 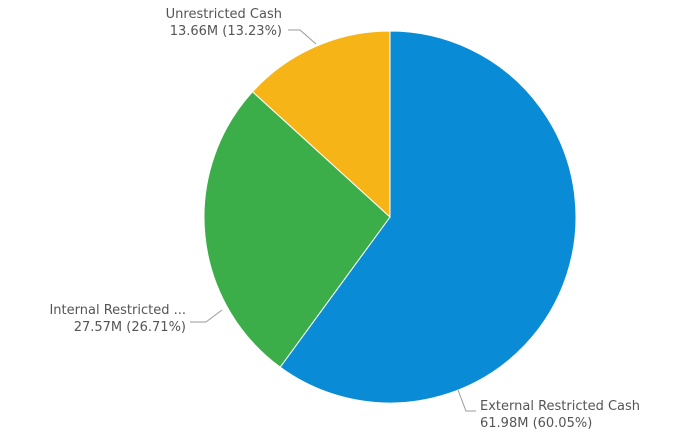 What do you see at coordinates (585, 415) in the screenshot?
I see `label-external-restricted-cash: External Restricted Cash 61.98M (60.05%)` at bounding box center [585, 415].